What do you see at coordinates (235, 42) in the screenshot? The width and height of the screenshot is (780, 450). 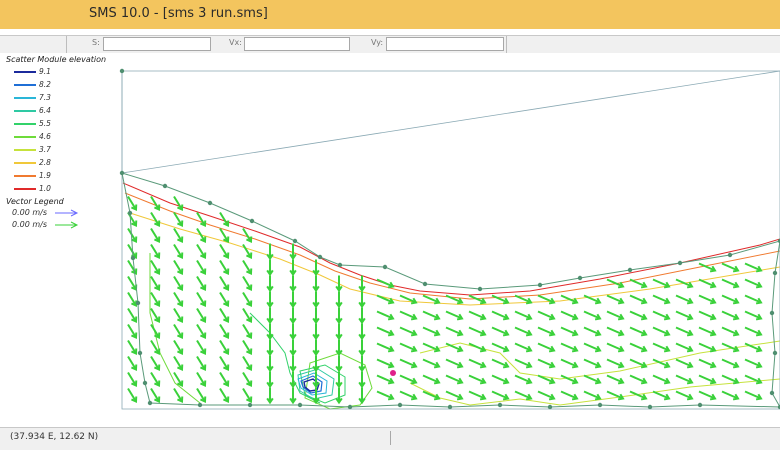 I see `vx-label: Vx:` at bounding box center [235, 42].